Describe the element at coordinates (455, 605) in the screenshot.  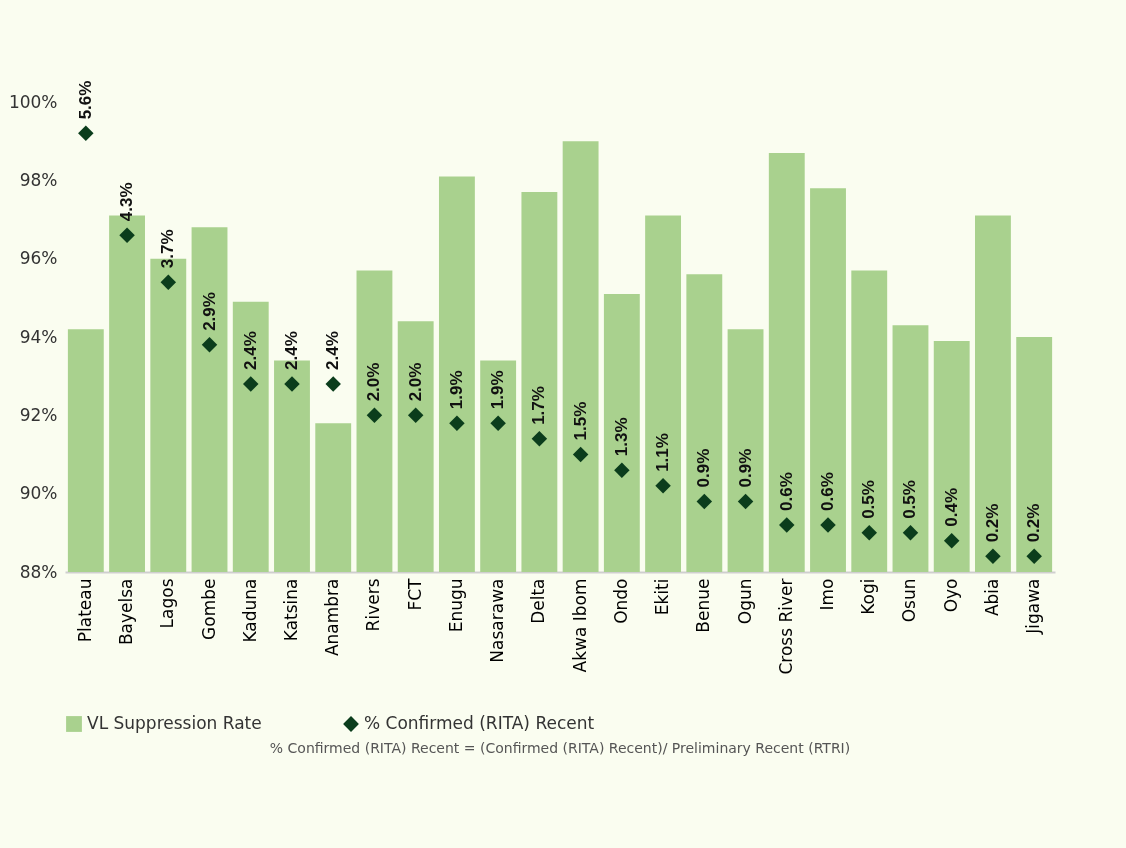
I see `x-tick-label: Enugu` at that location.